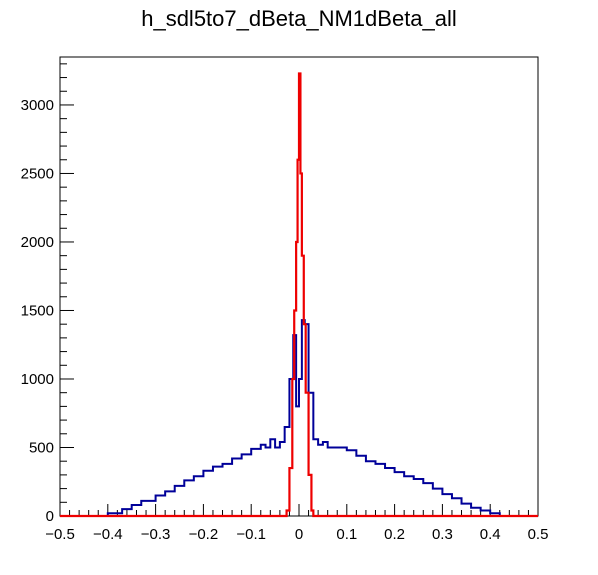 Image resolution: width=598 pixels, height=575 pixels. What do you see at coordinates (346, 534) in the screenshot?
I see `x-tick-label: 0.1` at bounding box center [346, 534].